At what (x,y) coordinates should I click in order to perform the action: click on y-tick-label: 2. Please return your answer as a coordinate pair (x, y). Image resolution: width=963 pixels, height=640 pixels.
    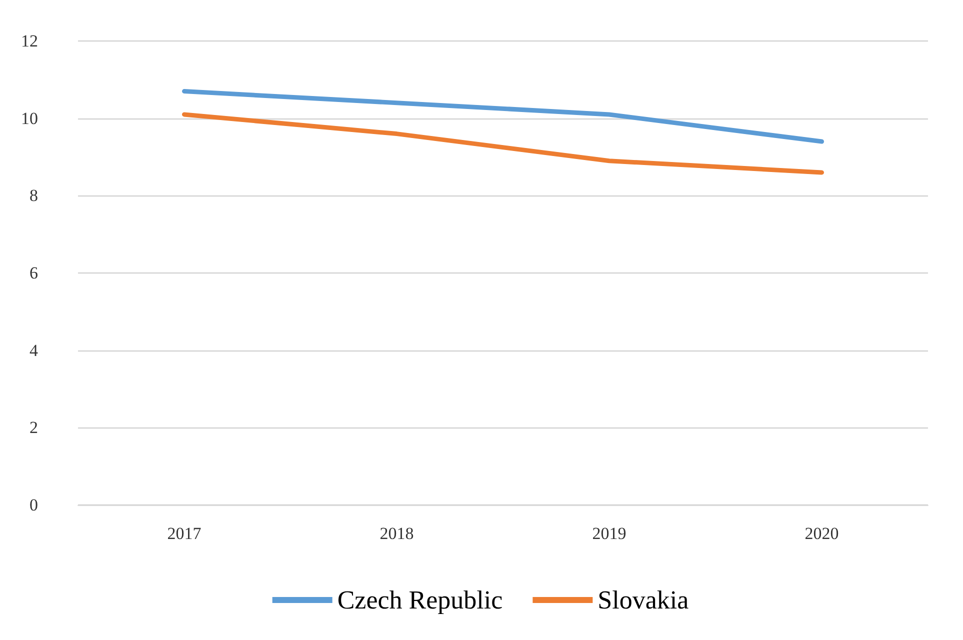
    Looking at the image, I should click on (34, 428).